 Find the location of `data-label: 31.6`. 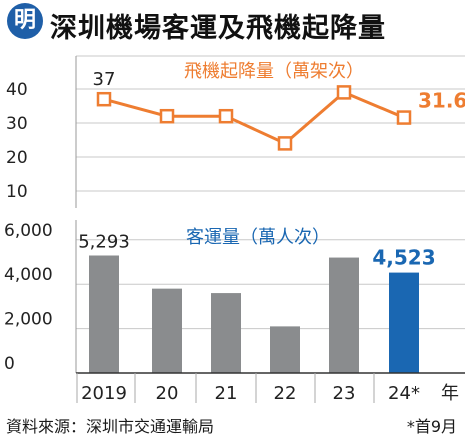

data-label: 31.6 is located at coordinates (441, 101).